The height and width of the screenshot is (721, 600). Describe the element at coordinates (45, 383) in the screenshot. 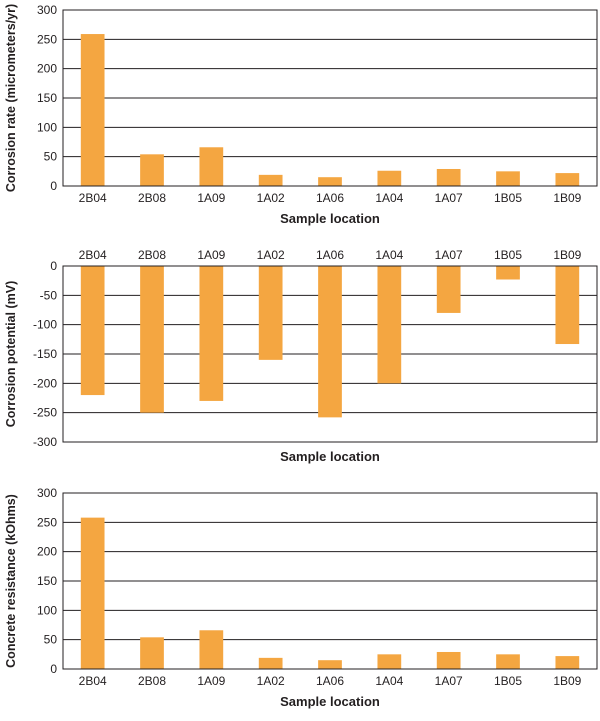

I see `y-tick-label: -200` at that location.